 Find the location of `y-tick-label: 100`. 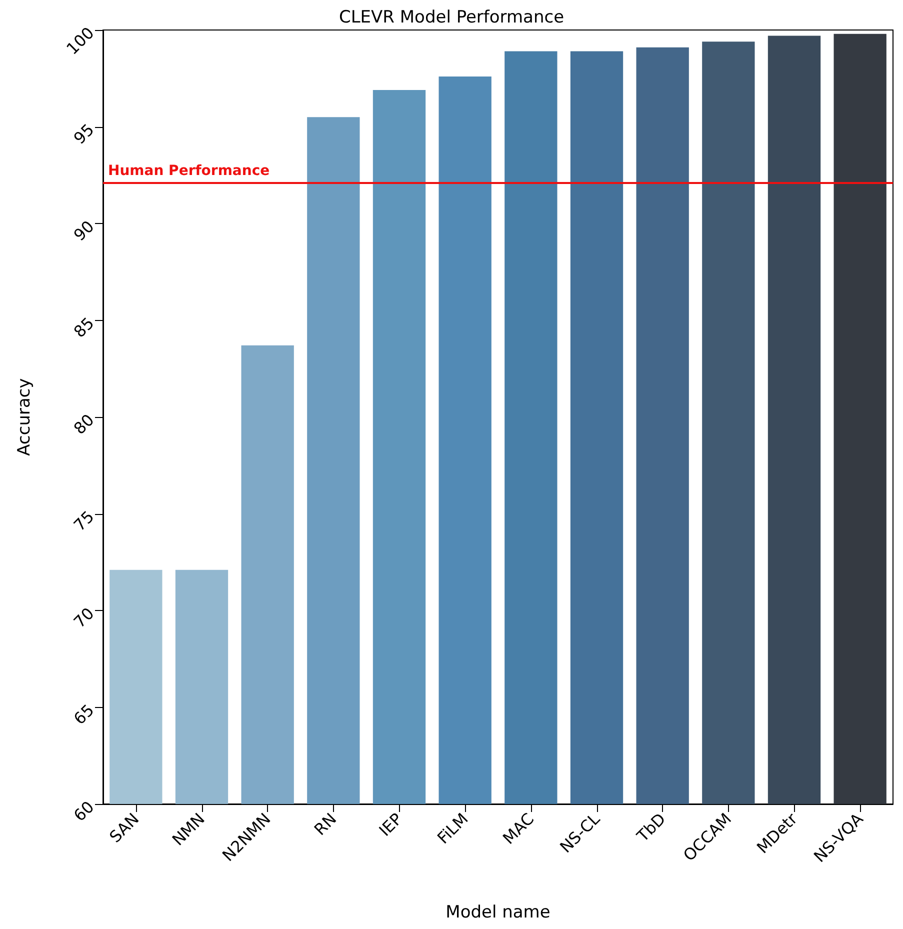

y-tick-label: 100 is located at coordinates (80, 40).